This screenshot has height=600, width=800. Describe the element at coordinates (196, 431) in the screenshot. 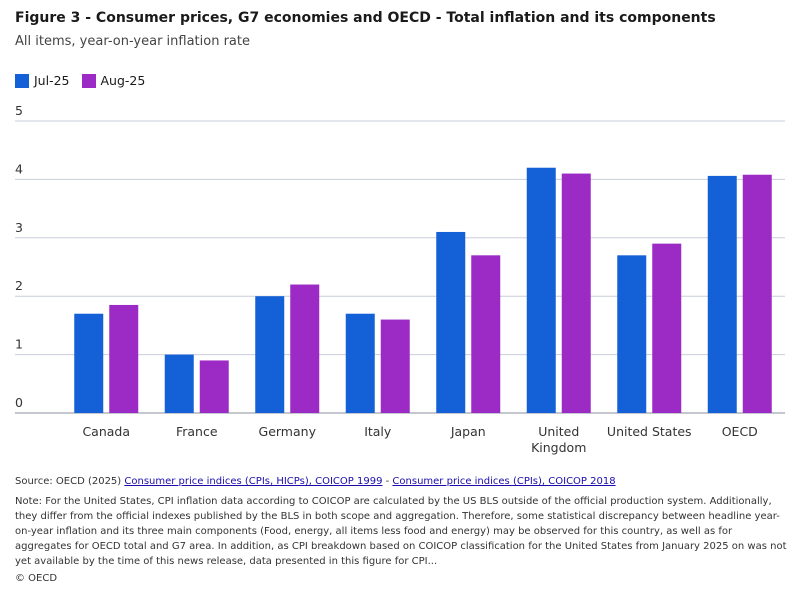

I see `x-tick-label: France` at that location.